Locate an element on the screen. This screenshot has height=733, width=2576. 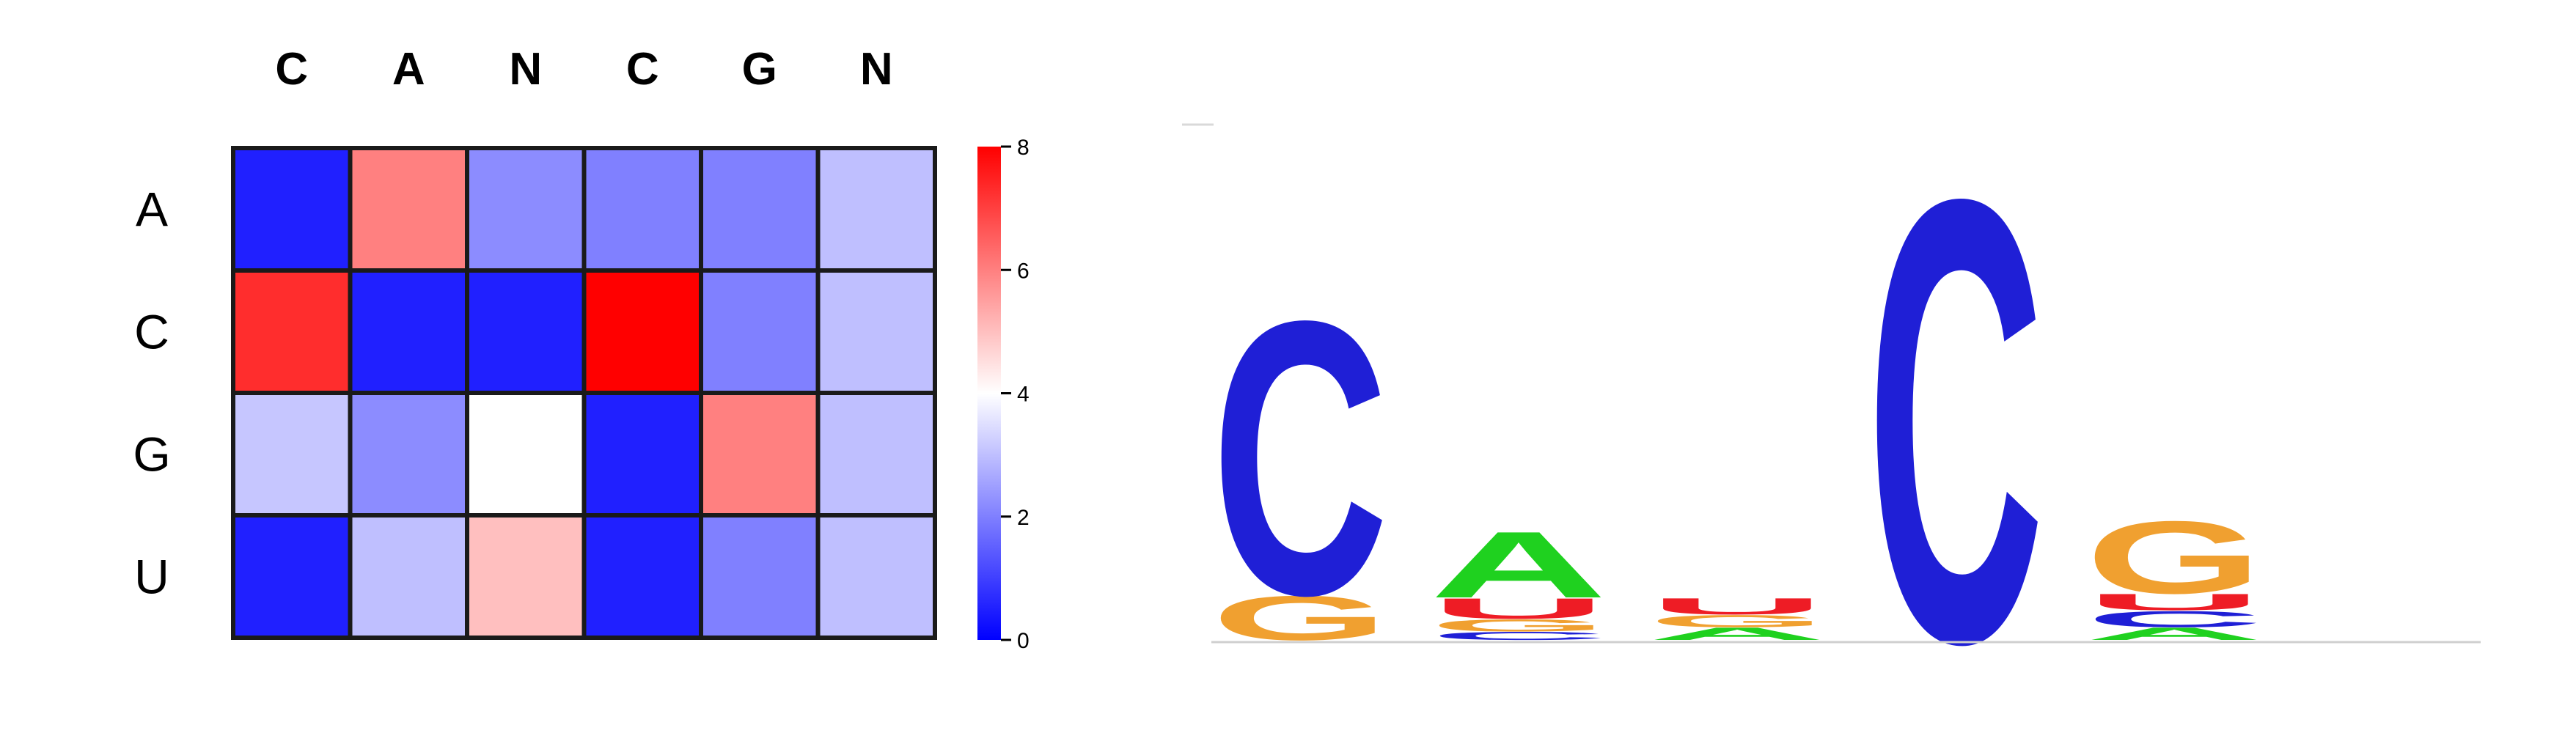
row-label-A: A is located at coordinates (152, 210).